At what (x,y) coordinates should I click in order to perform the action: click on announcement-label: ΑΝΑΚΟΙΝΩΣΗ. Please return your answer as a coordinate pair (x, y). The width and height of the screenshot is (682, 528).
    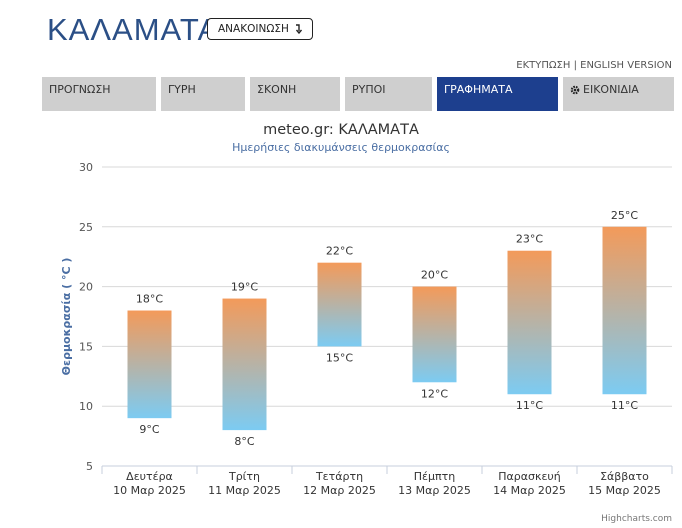
    Looking at the image, I should click on (253, 29).